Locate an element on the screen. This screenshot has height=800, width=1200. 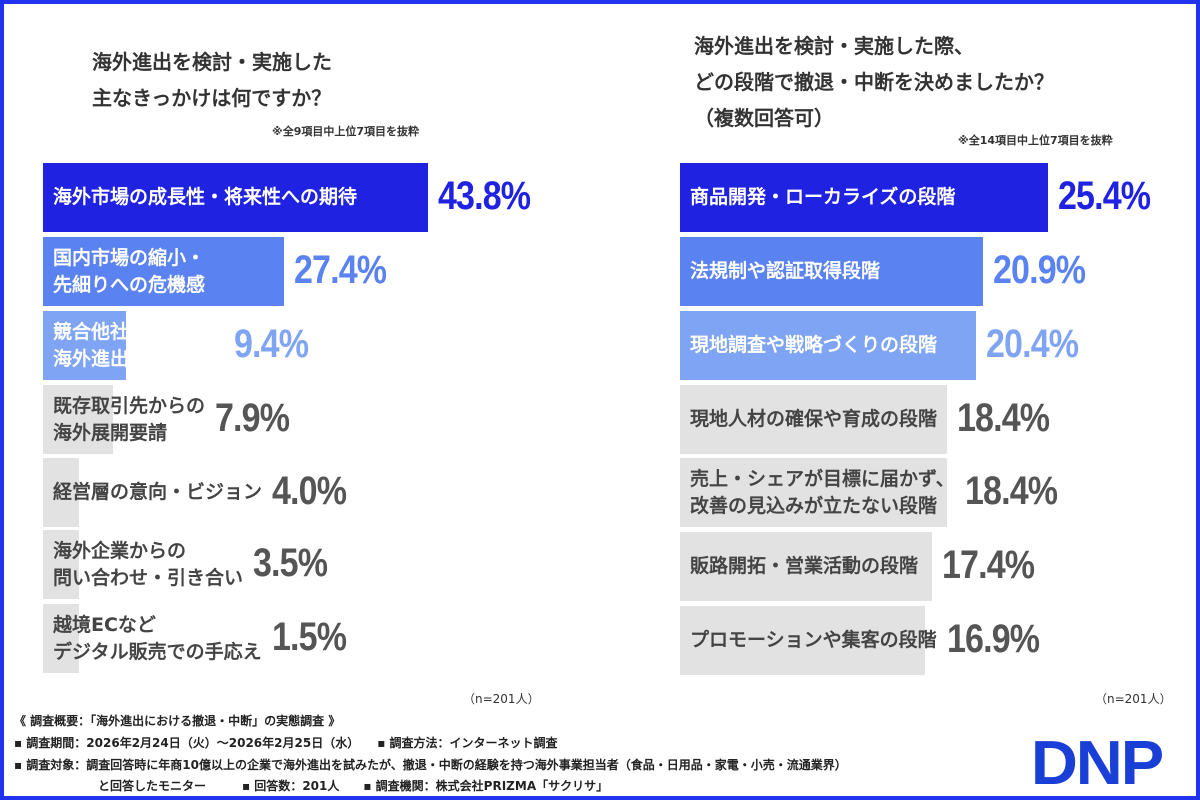
category-label: 国内市場の縮小・ 先細りへの危機感 is located at coordinates (129, 271).